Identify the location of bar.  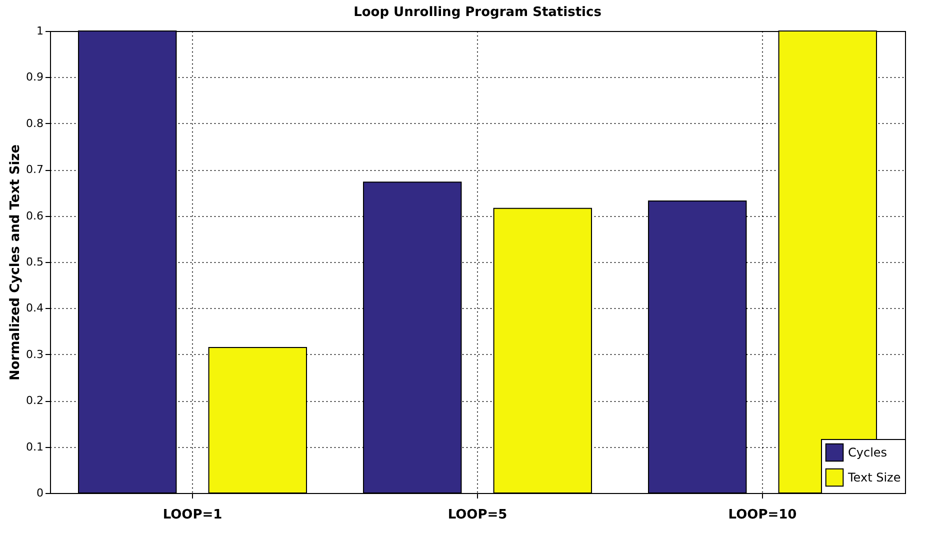
(542, 351).